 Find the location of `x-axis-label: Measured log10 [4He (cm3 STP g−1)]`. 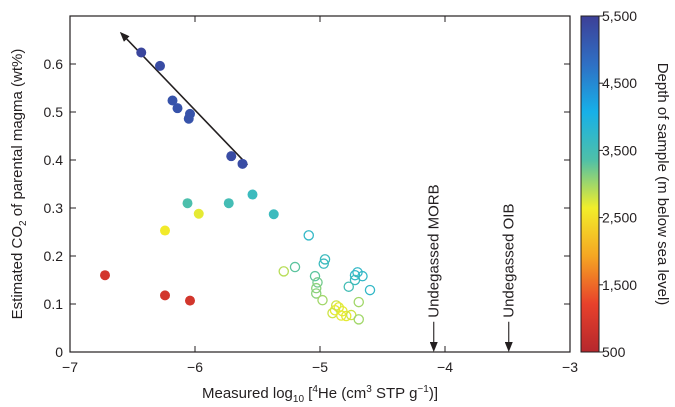

x-axis-label: Measured log10 [4He (cm3 STP g−1)] is located at coordinates (320, 394).